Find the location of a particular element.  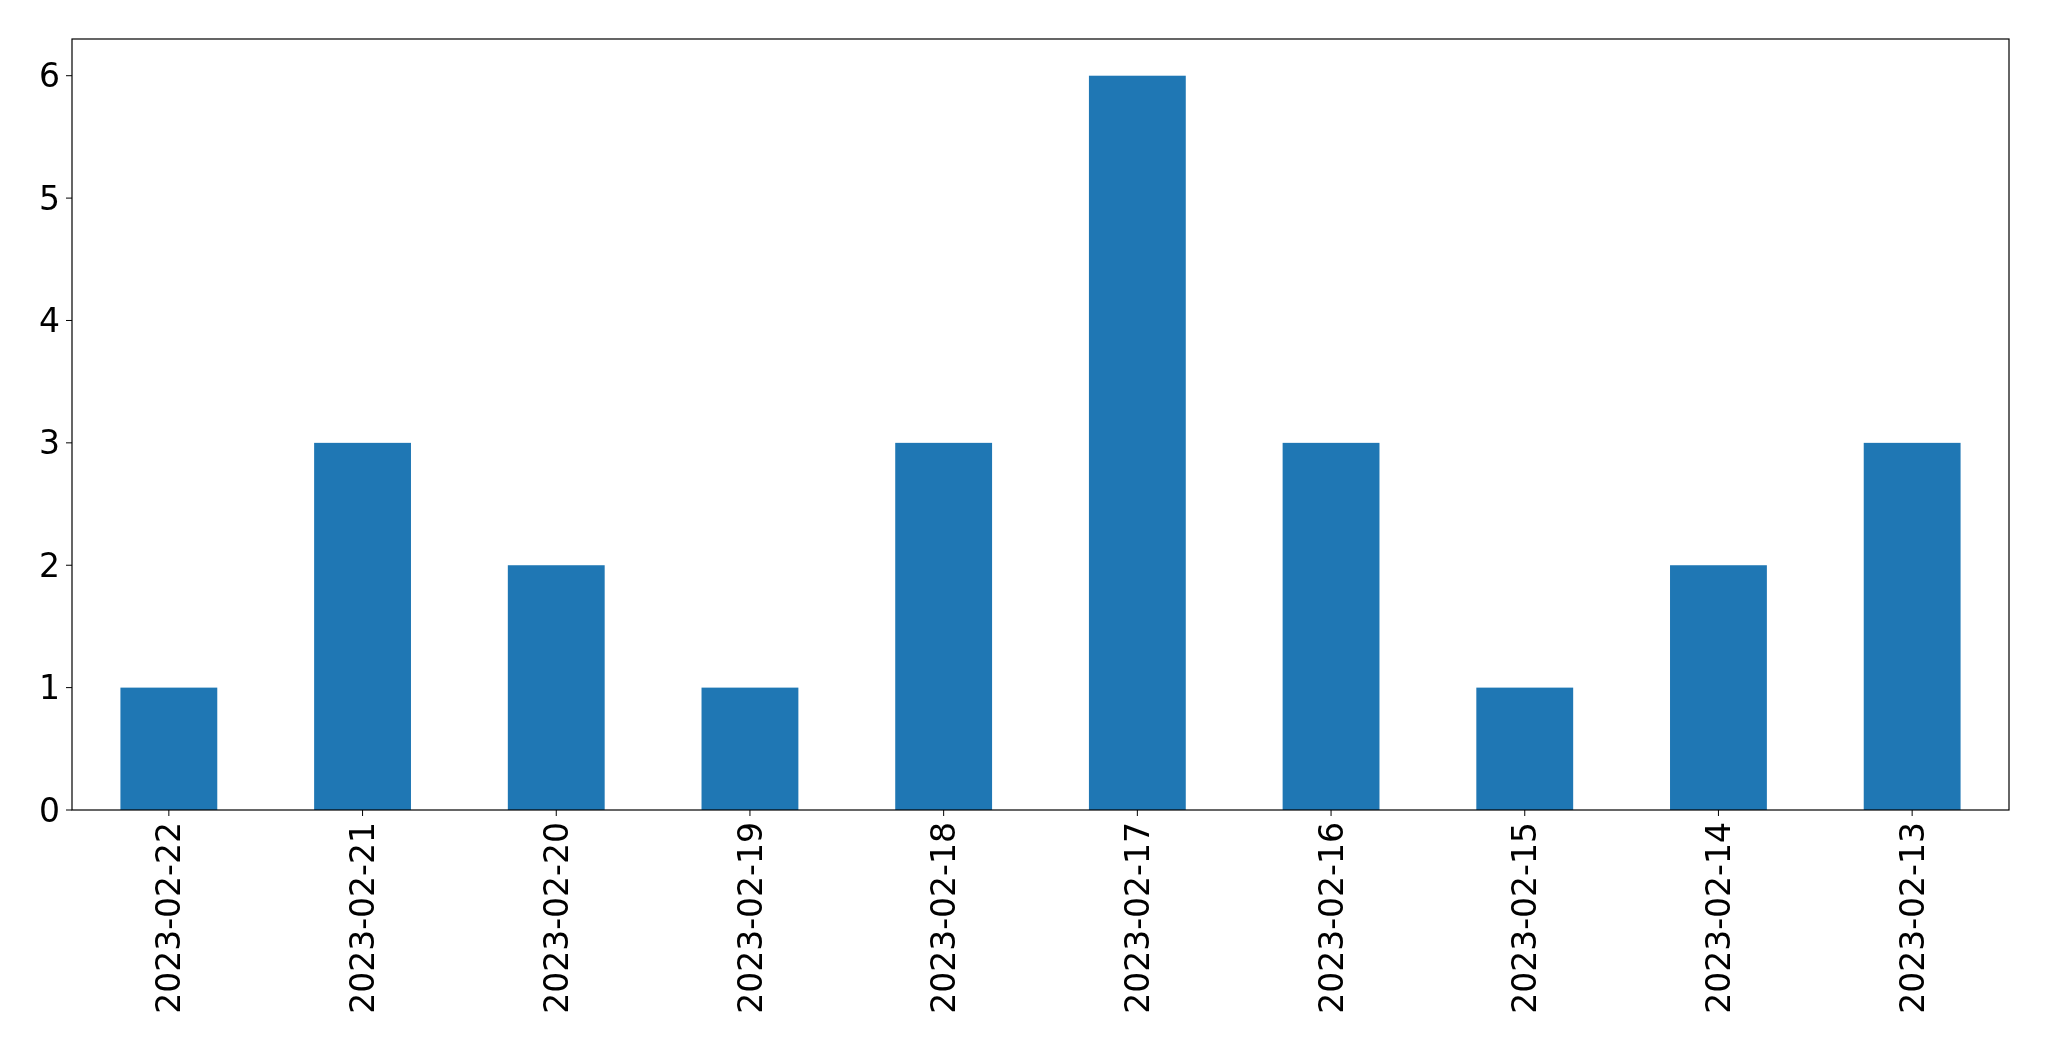

x-tick-label: 2023-02-18 is located at coordinates (944, 918).